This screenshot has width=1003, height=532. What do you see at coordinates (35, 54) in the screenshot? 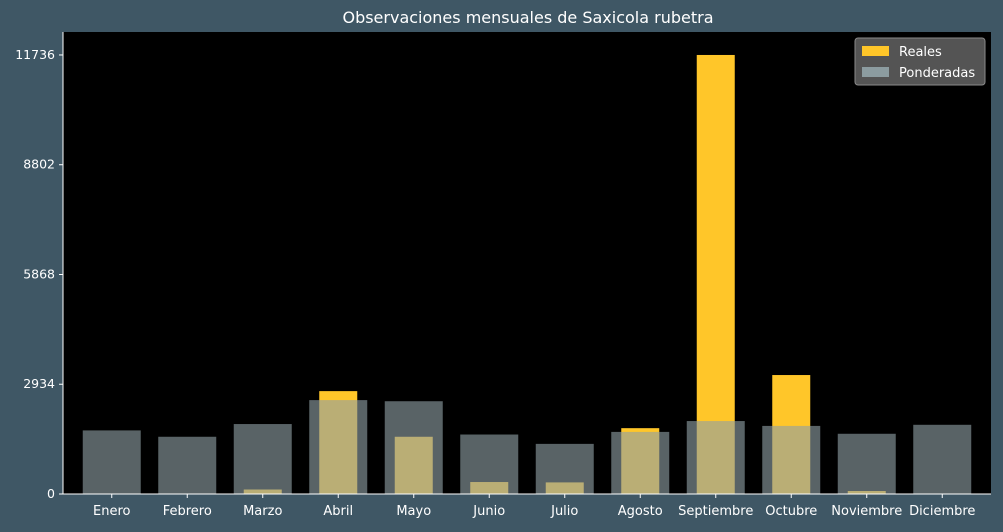
I see `y-tick-label: 11736` at bounding box center [35, 54].